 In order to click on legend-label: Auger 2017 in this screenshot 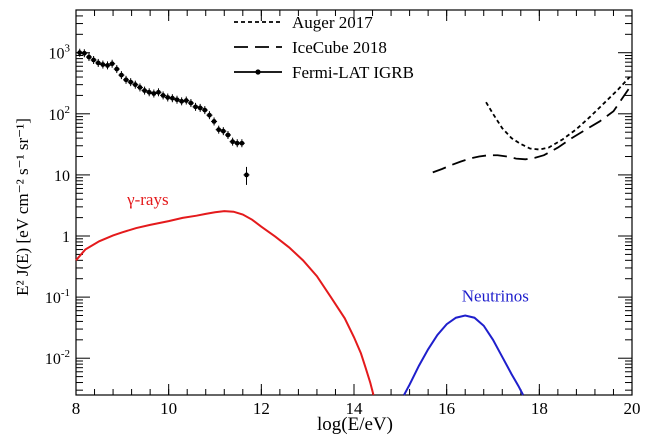, I will do `click(332, 22)`.